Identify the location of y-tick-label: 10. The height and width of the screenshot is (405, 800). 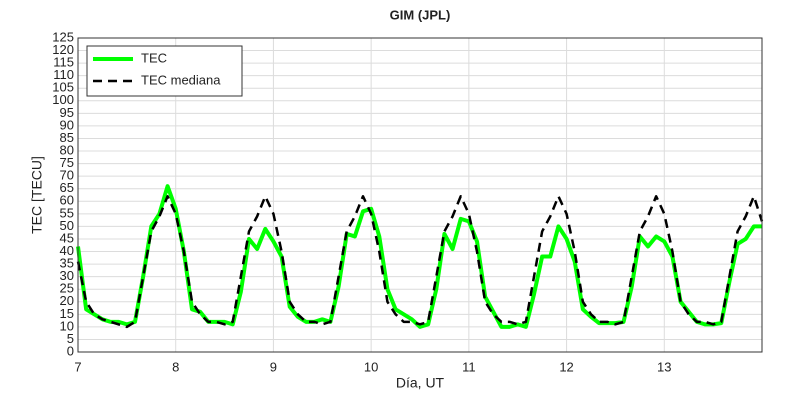
(67, 325).